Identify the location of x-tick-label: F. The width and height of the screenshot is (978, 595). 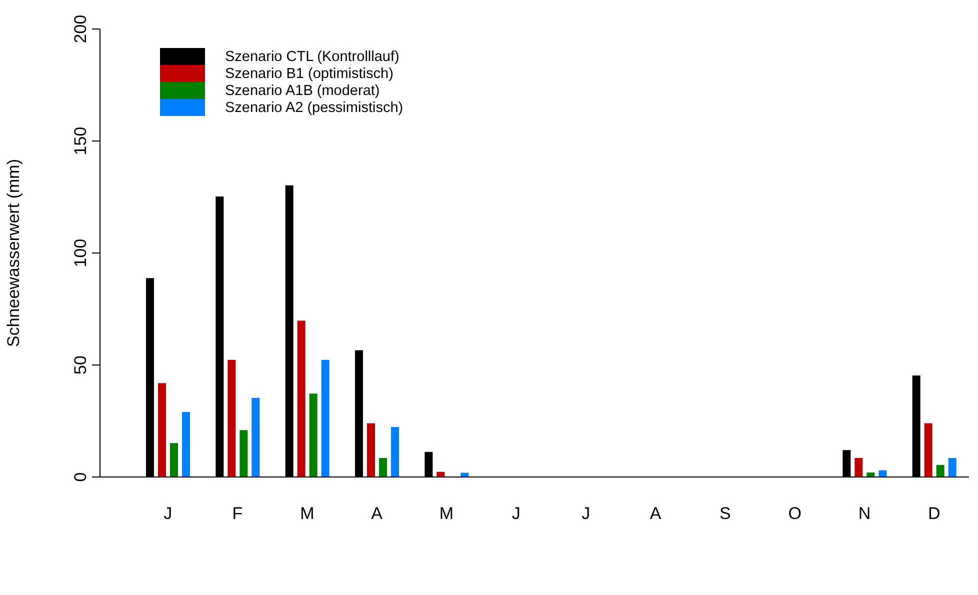
(237, 514).